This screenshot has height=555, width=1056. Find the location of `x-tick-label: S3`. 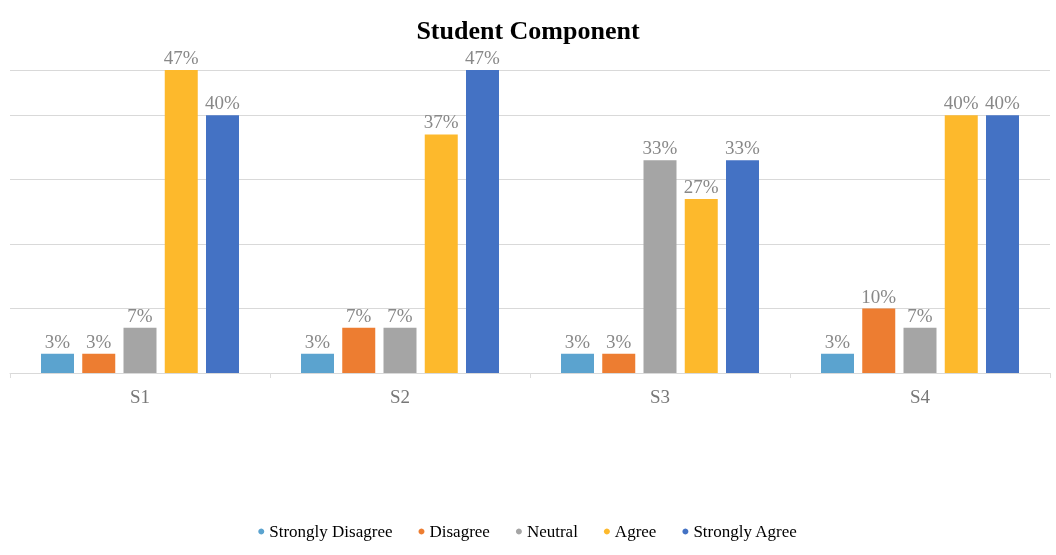

x-tick-label: S3 is located at coordinates (660, 396).